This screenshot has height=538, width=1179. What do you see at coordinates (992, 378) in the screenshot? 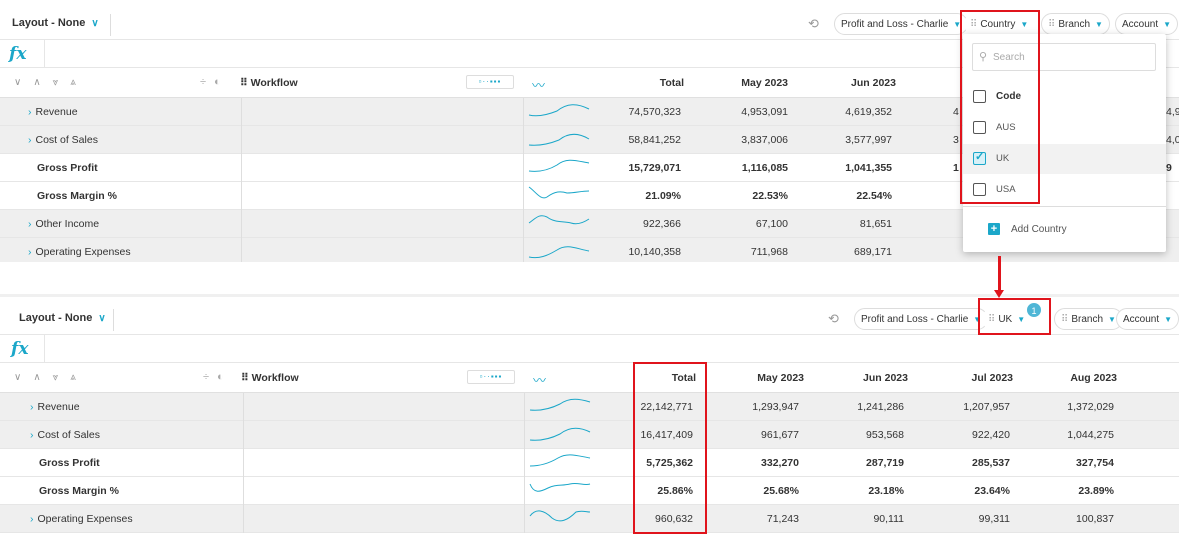
I see `col-header-month: Jul 2023` at bounding box center [992, 378].